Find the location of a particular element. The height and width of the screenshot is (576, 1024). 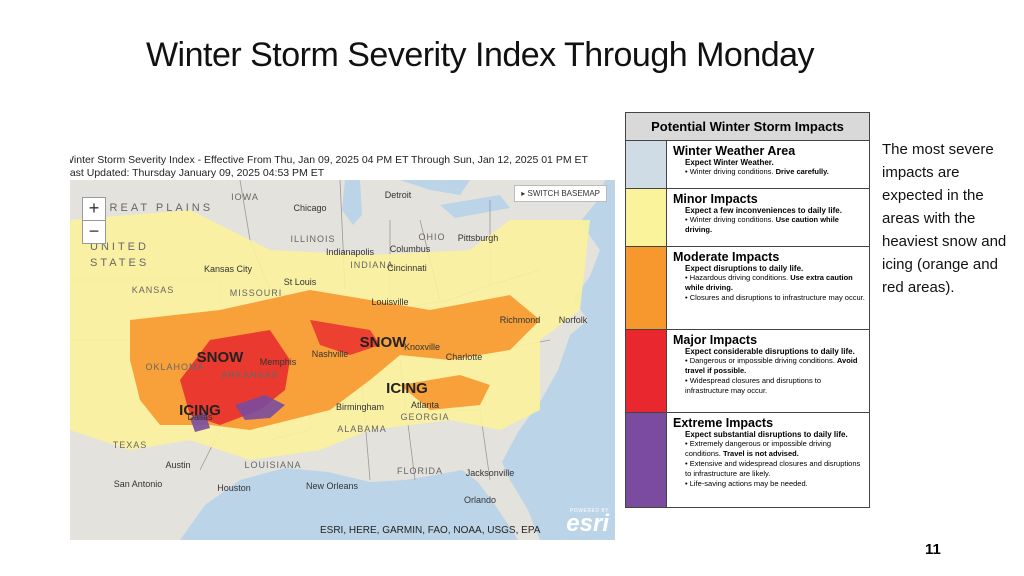

region-label: KANSAS is located at coordinates (153, 290).